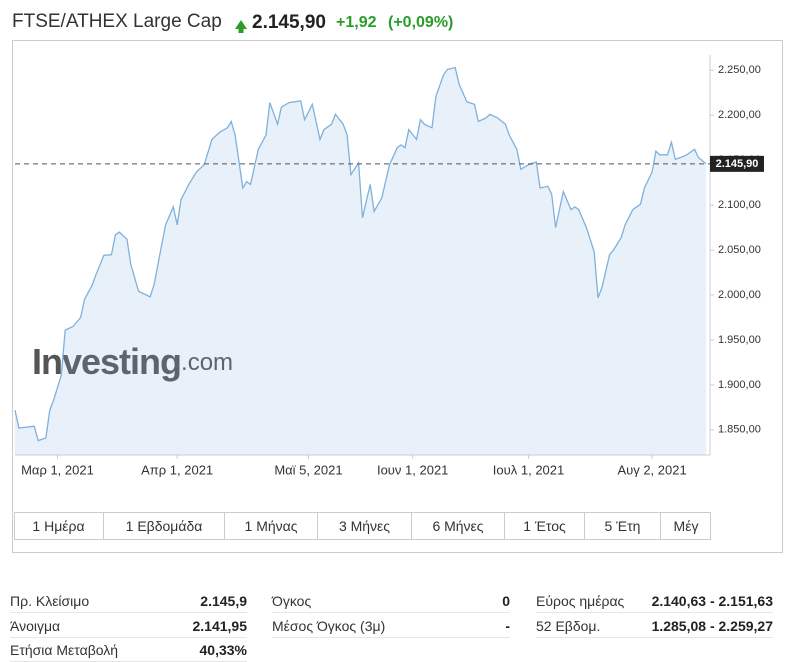 The width and height of the screenshot is (800, 662). Describe the element at coordinates (207, 362) in the screenshot. I see `watermark-suffix: .com` at that location.